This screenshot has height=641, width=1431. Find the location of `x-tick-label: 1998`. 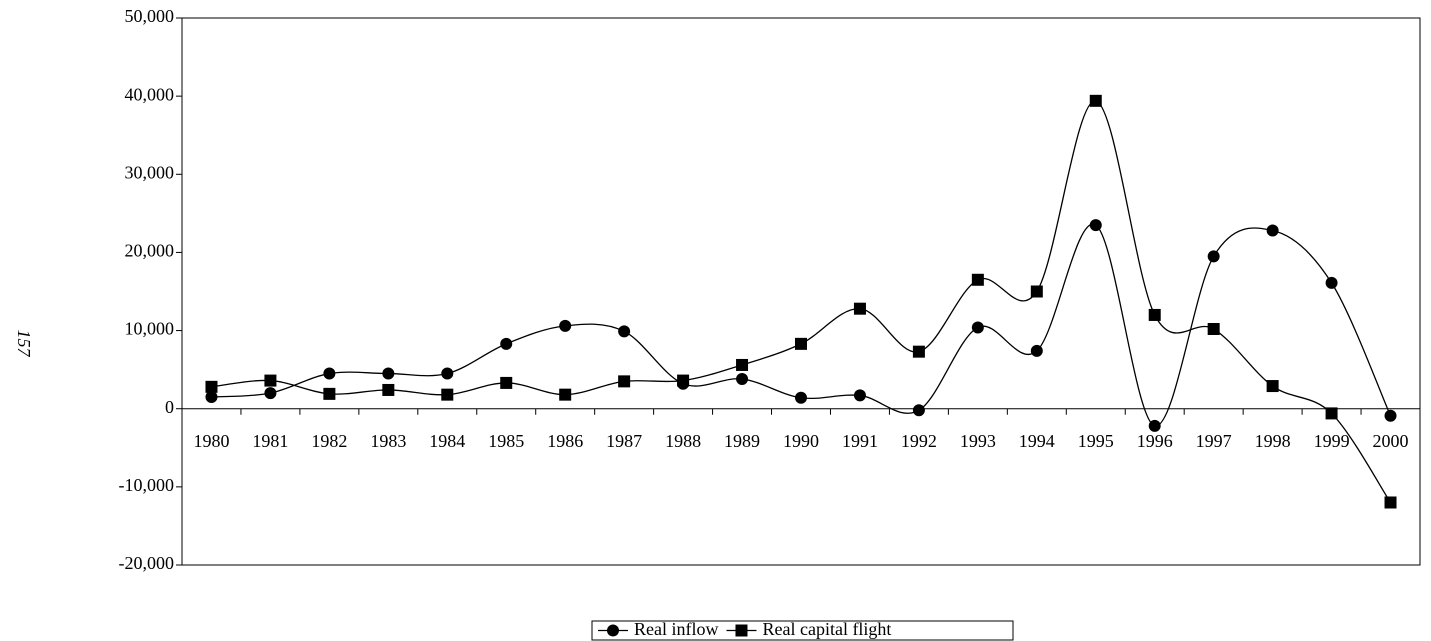

x-tick-label: 1998 is located at coordinates (1273, 441).